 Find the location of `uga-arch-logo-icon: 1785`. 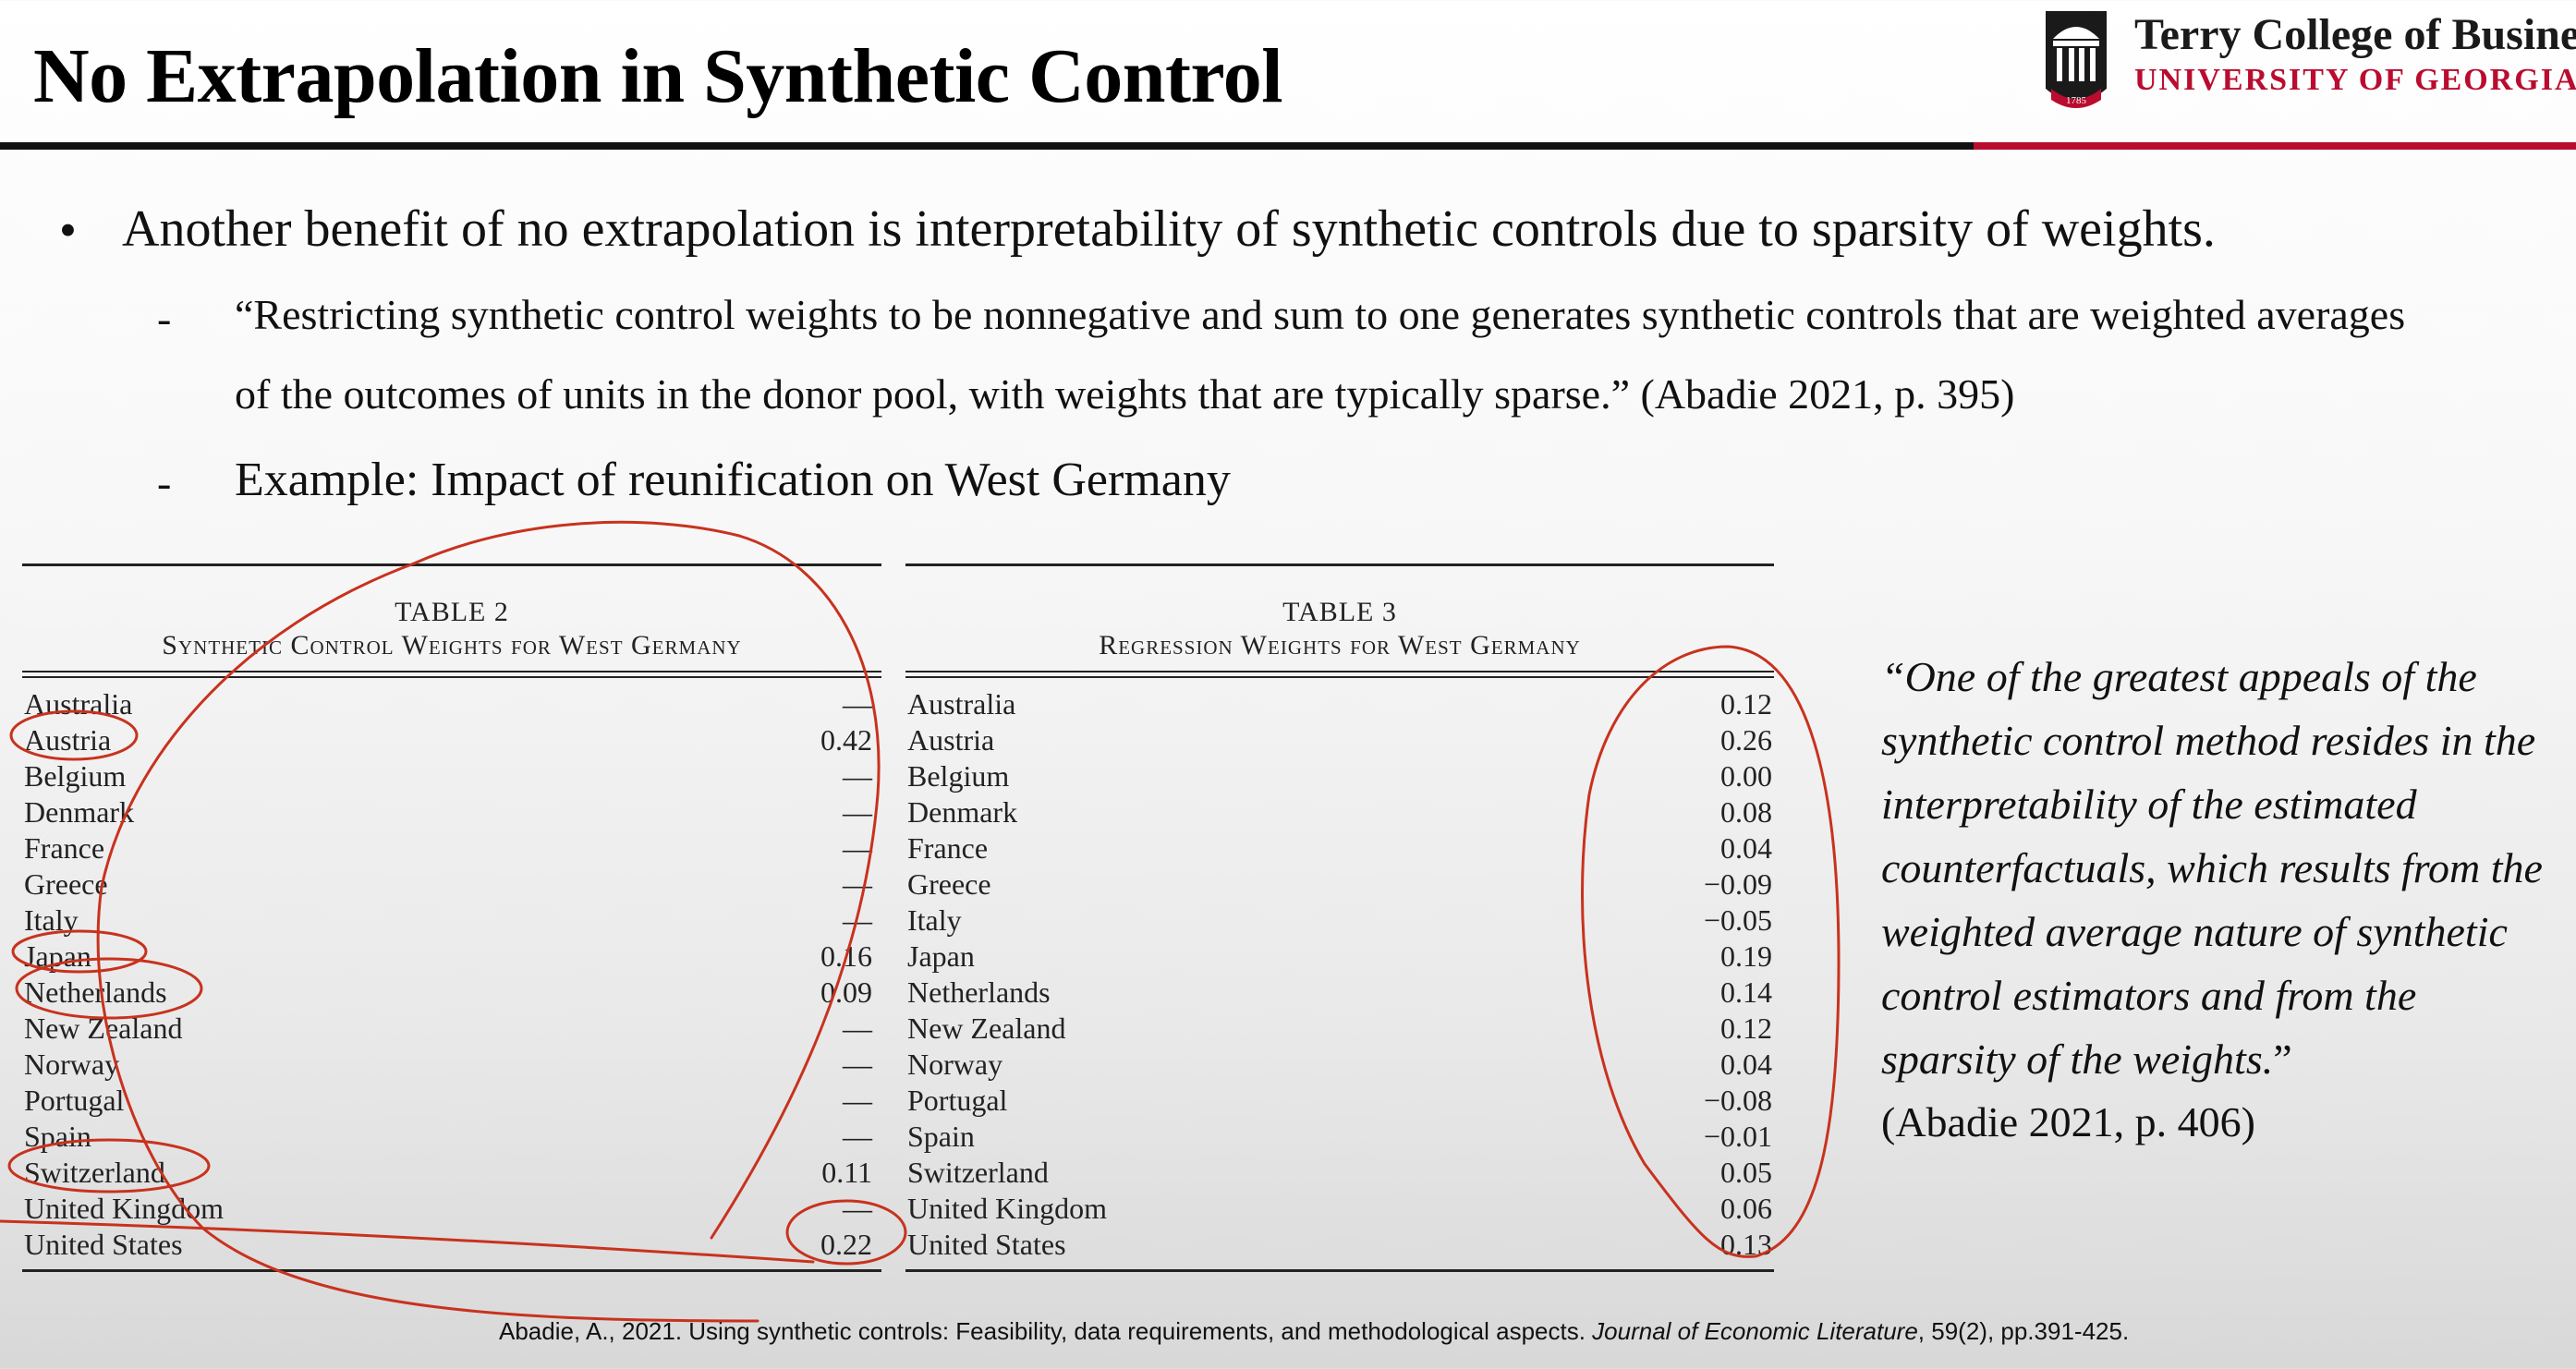

uga-arch-logo-icon: 1785 is located at coordinates (2076, 60).